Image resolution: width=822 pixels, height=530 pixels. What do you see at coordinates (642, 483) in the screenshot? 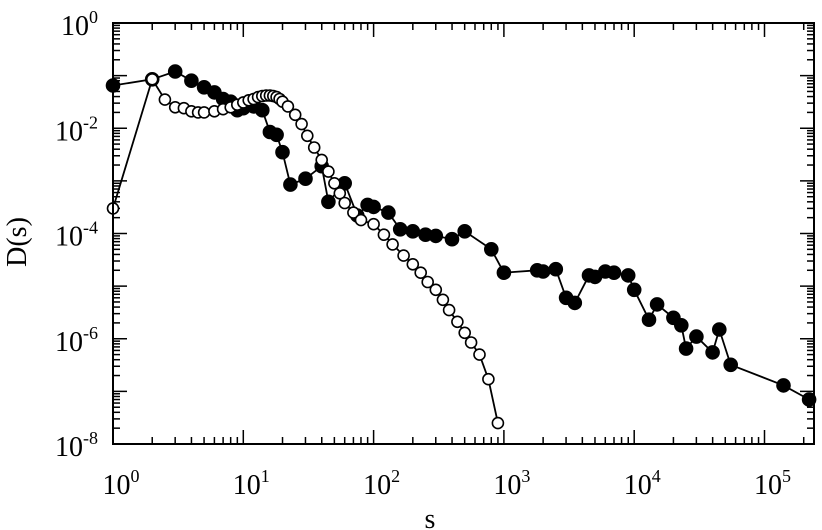
I see `x-tick-label: 10⁴` at bounding box center [642, 483].